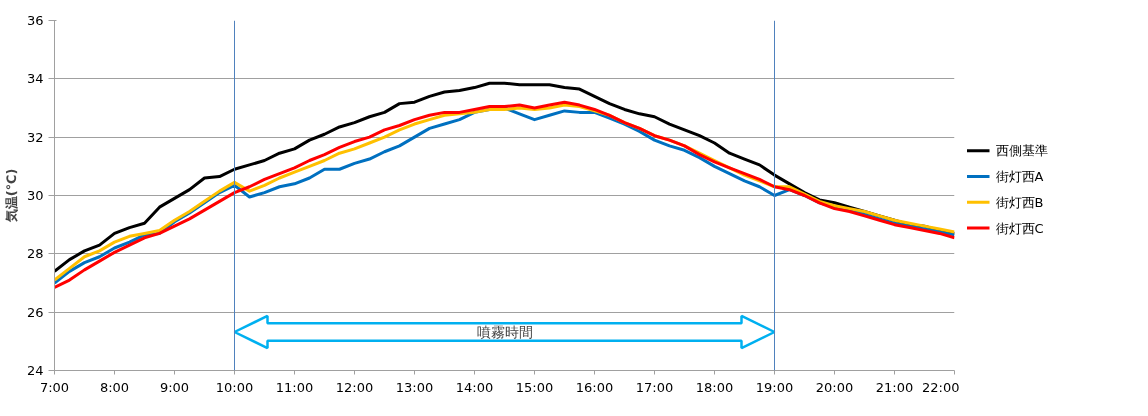 The height and width of the screenshot is (416, 1148). Describe the element at coordinates (1021, 151) in the screenshot. I see `legend-label: 西側基準` at that location.